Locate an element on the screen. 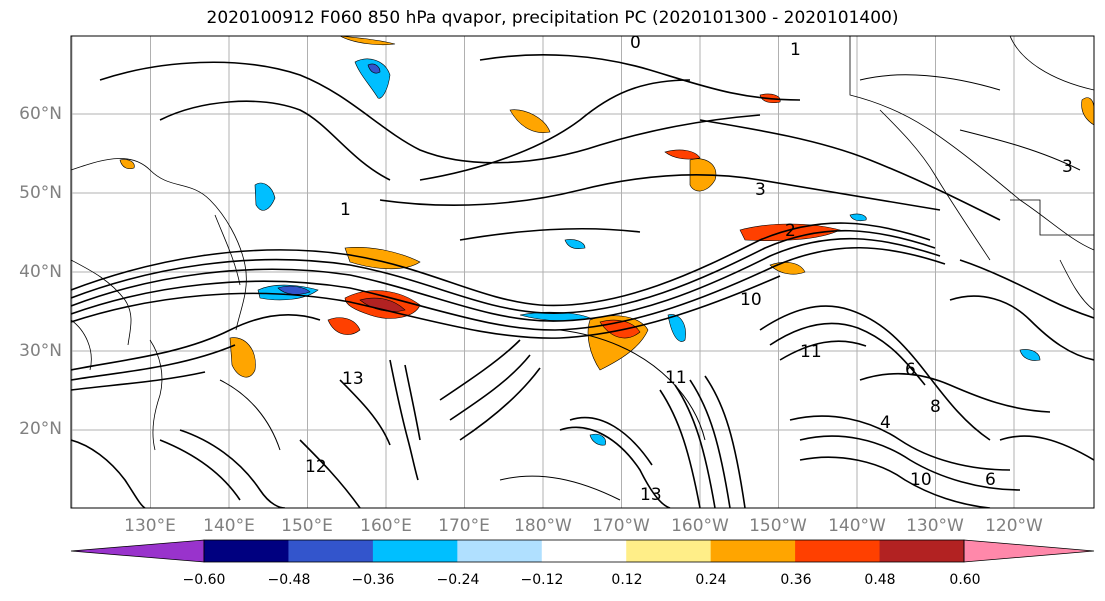  lon-tick-label: 130°E is located at coordinates (150, 526).